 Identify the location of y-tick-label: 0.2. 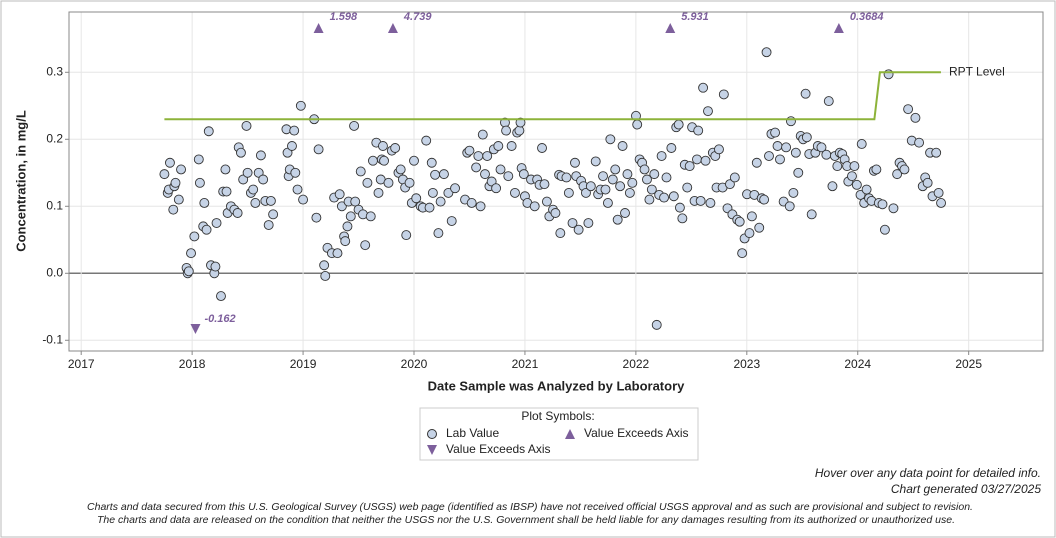
(54, 138).